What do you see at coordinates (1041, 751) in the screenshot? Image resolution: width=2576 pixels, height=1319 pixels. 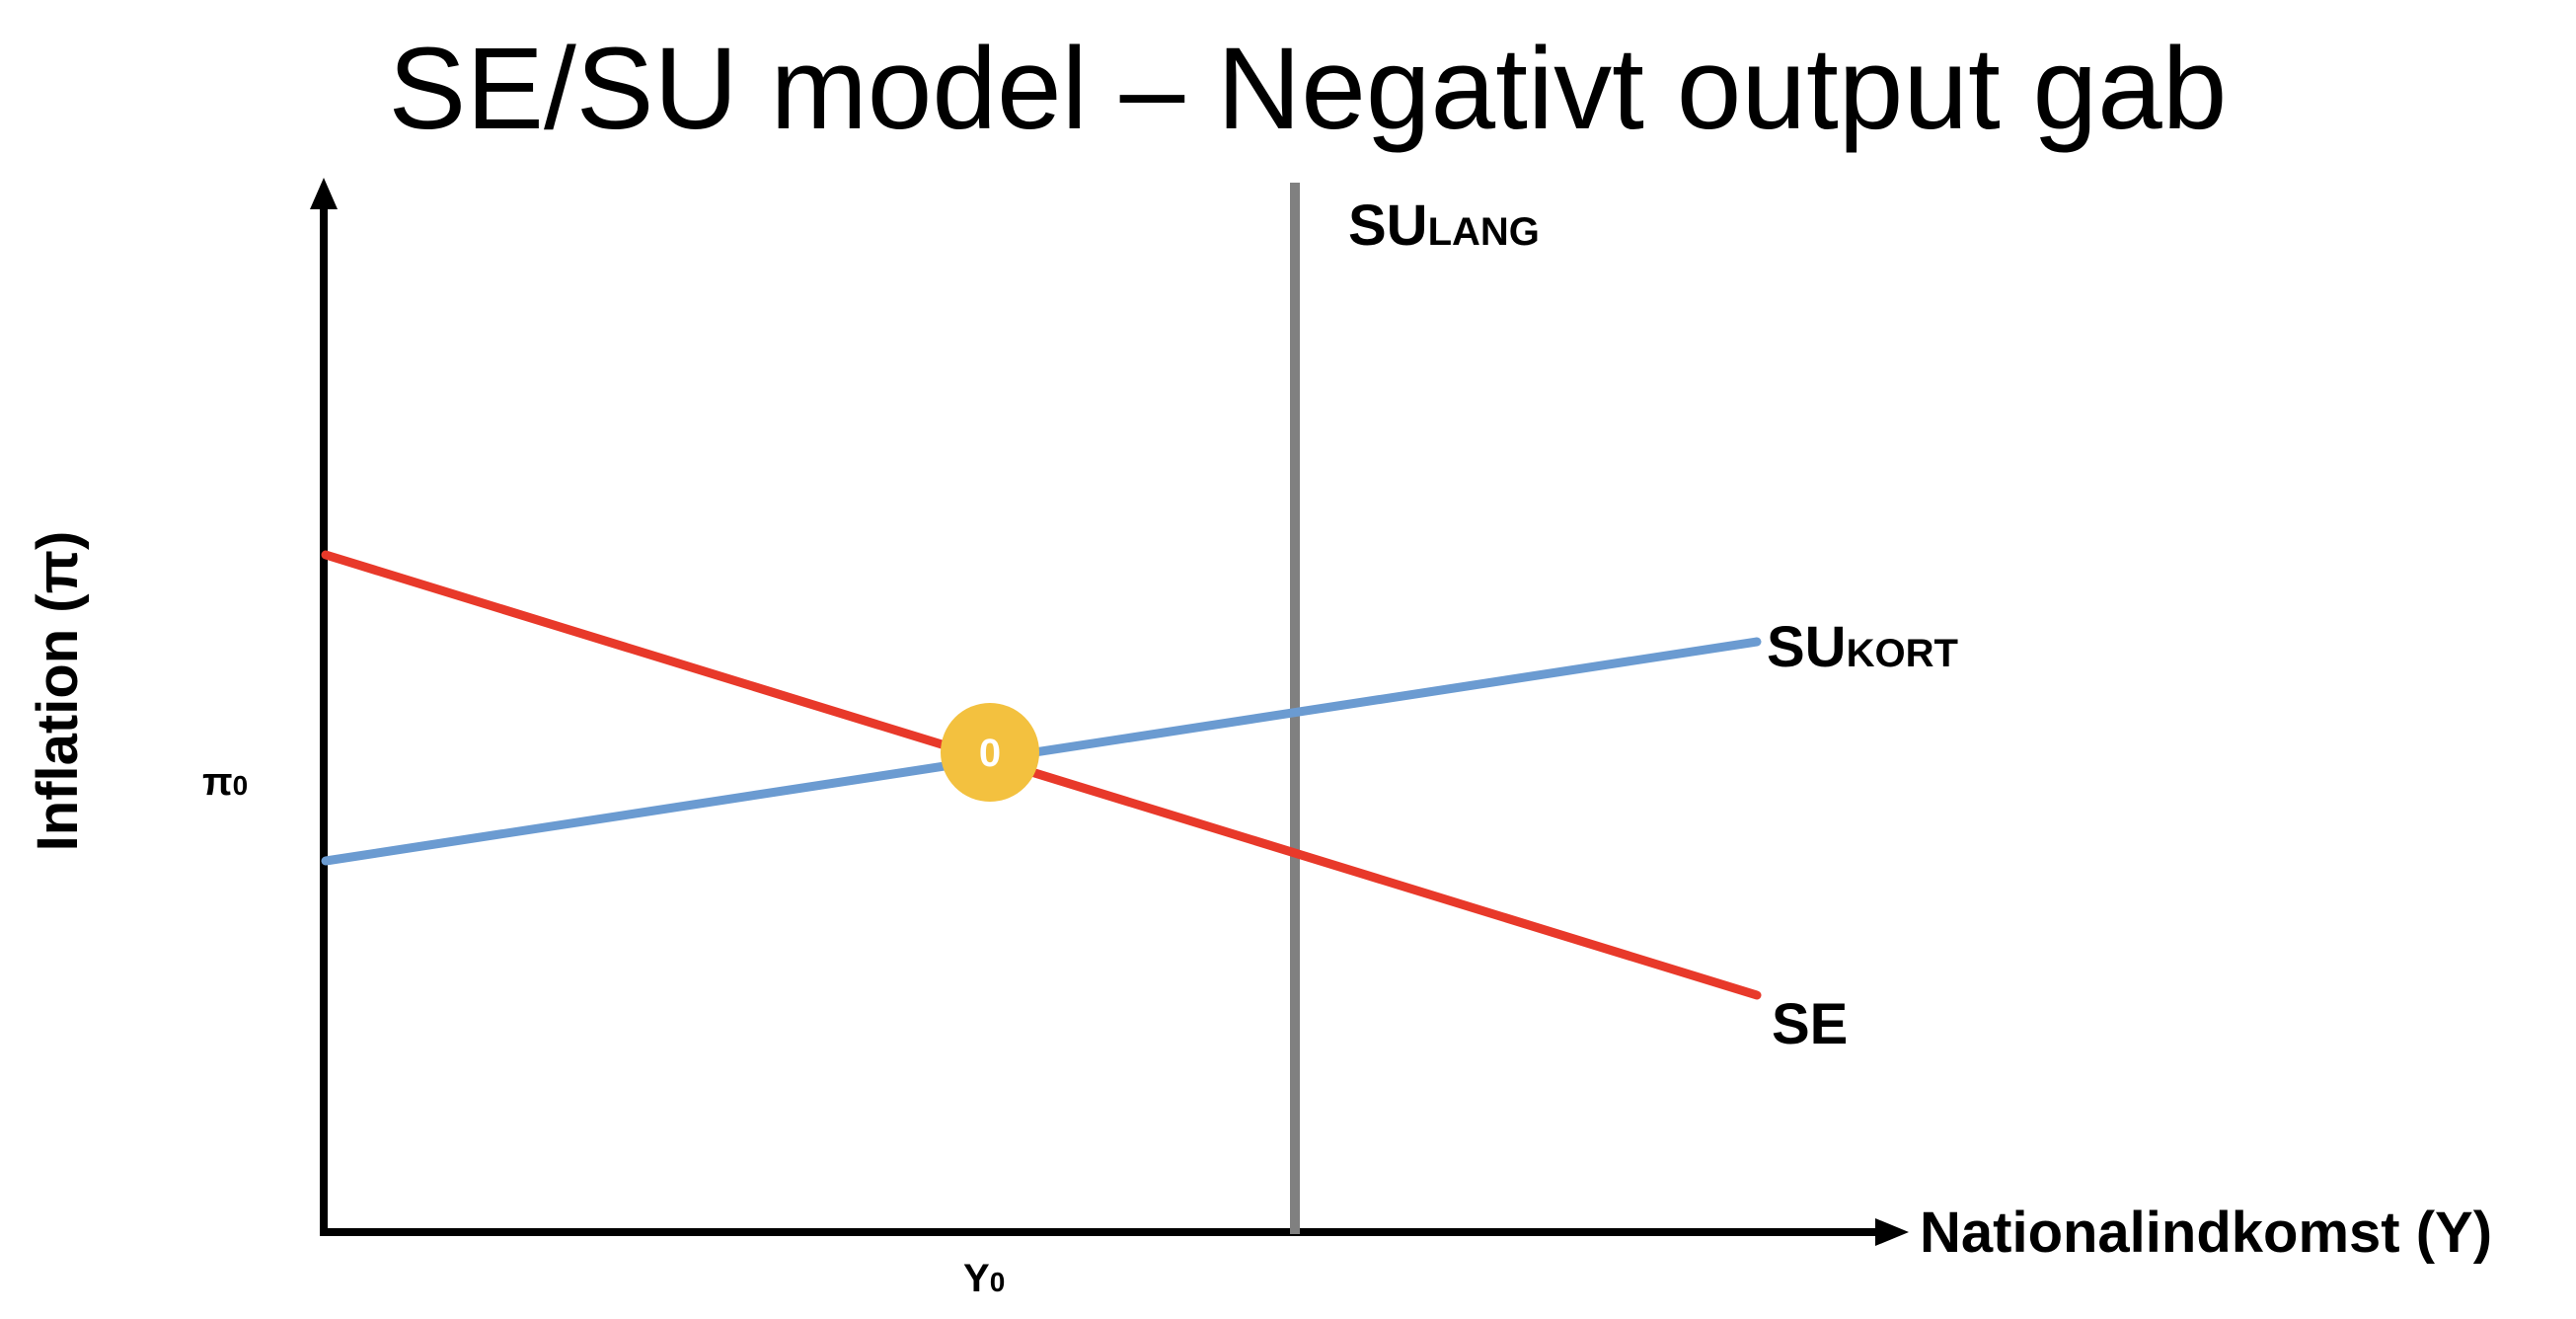 I see `su-kort-line` at bounding box center [1041, 751].